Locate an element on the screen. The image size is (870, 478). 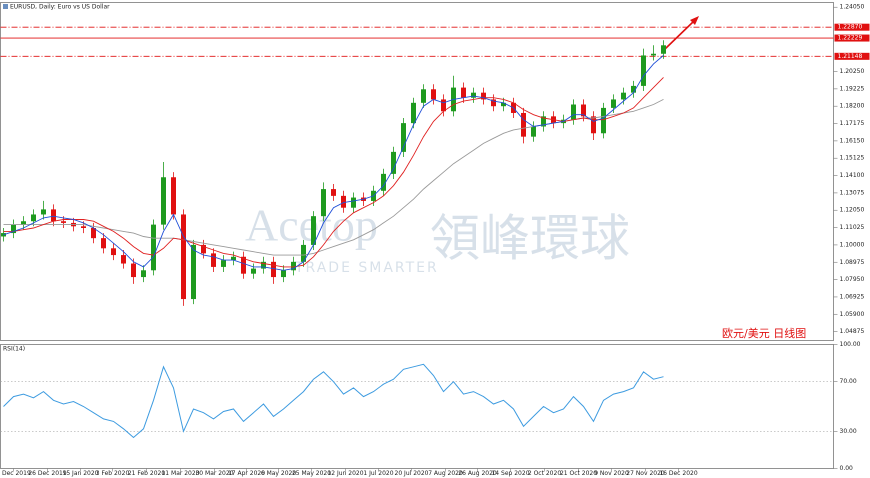
price-level-label: 1.21148 is located at coordinates (850, 56).